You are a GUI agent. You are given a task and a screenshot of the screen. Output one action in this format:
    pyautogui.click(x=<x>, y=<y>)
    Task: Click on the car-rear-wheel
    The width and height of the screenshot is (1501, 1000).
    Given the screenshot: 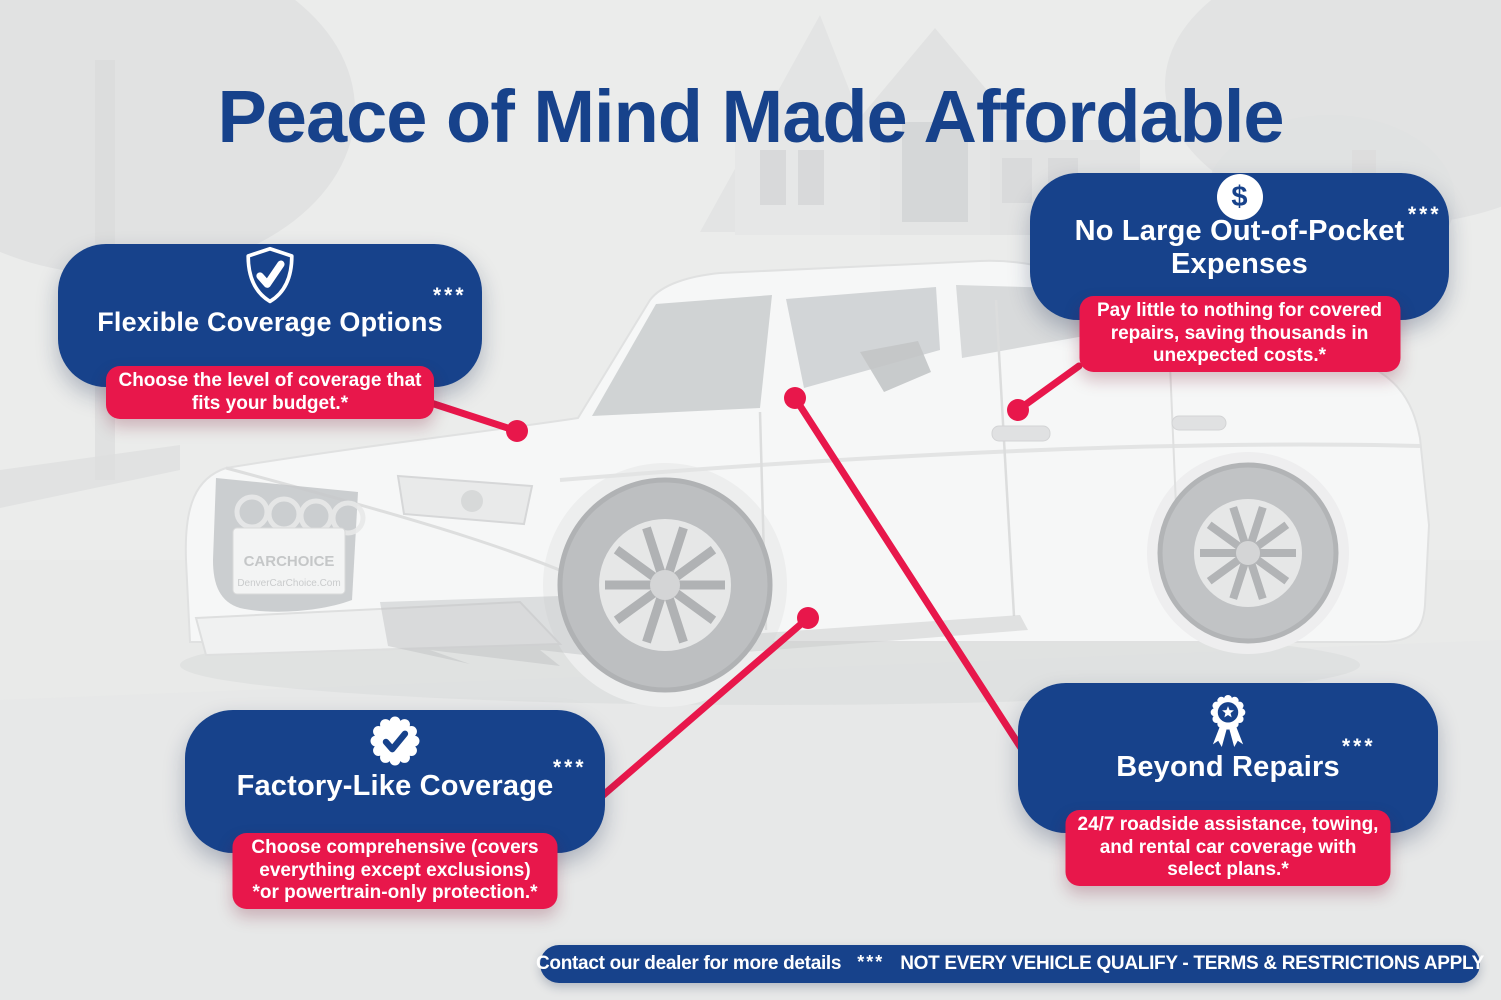 What is the action you would take?
    pyautogui.click(x=1248, y=553)
    